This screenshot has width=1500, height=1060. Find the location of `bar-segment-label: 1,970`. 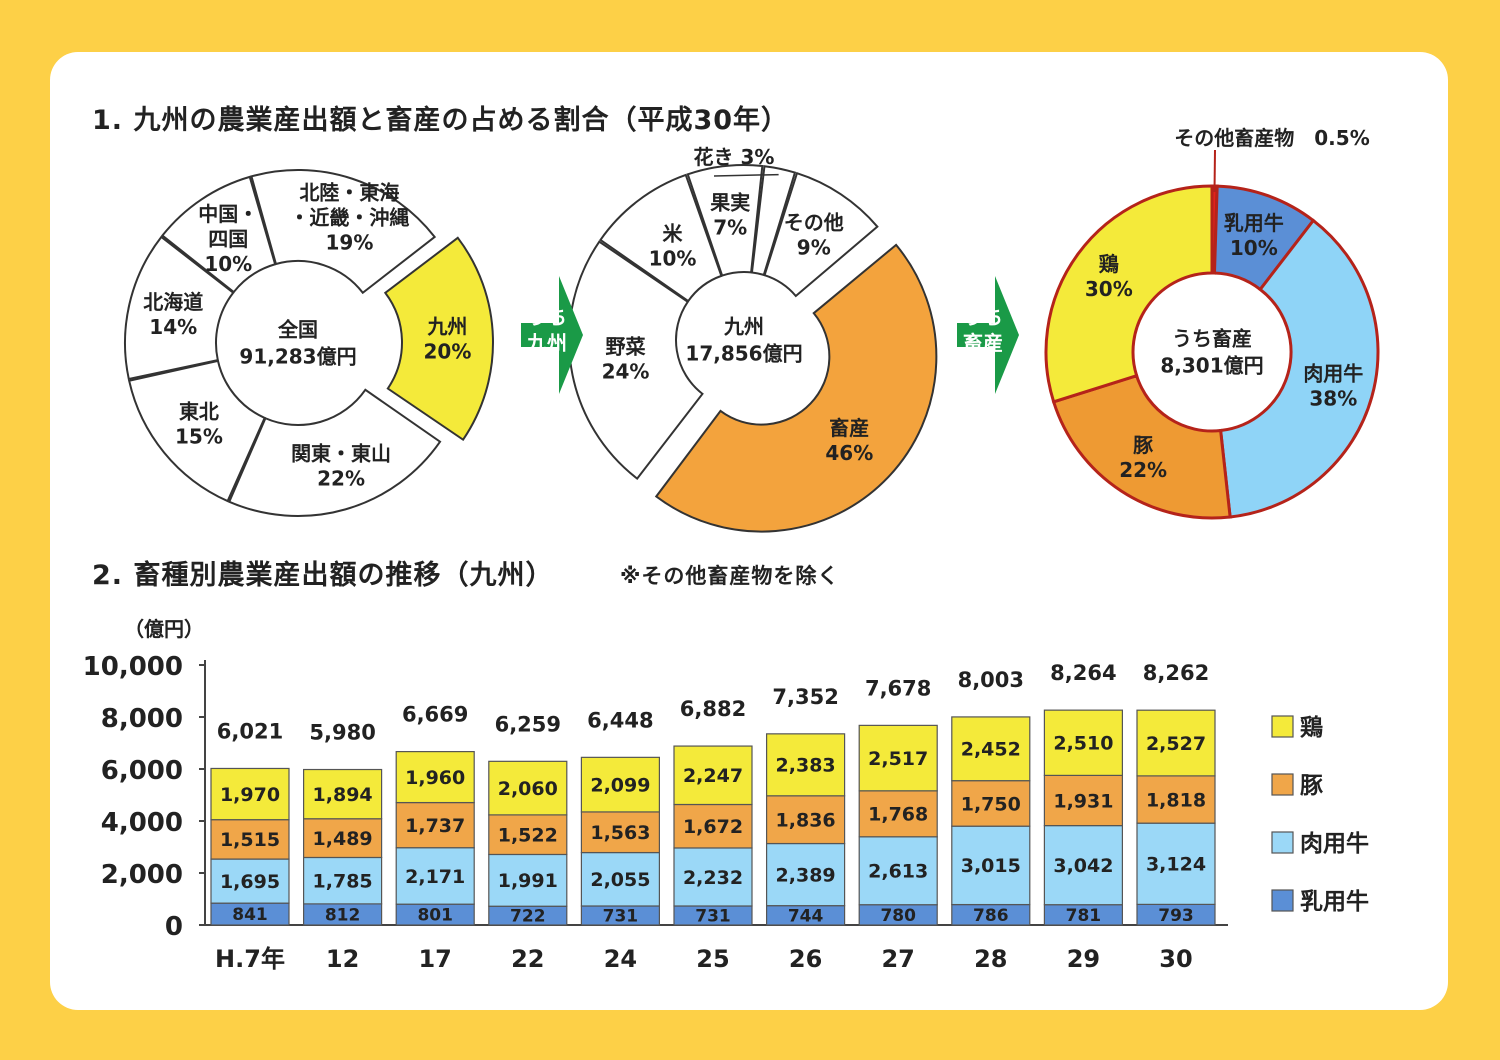

bar-segment-label: 1,970 is located at coordinates (250, 795).